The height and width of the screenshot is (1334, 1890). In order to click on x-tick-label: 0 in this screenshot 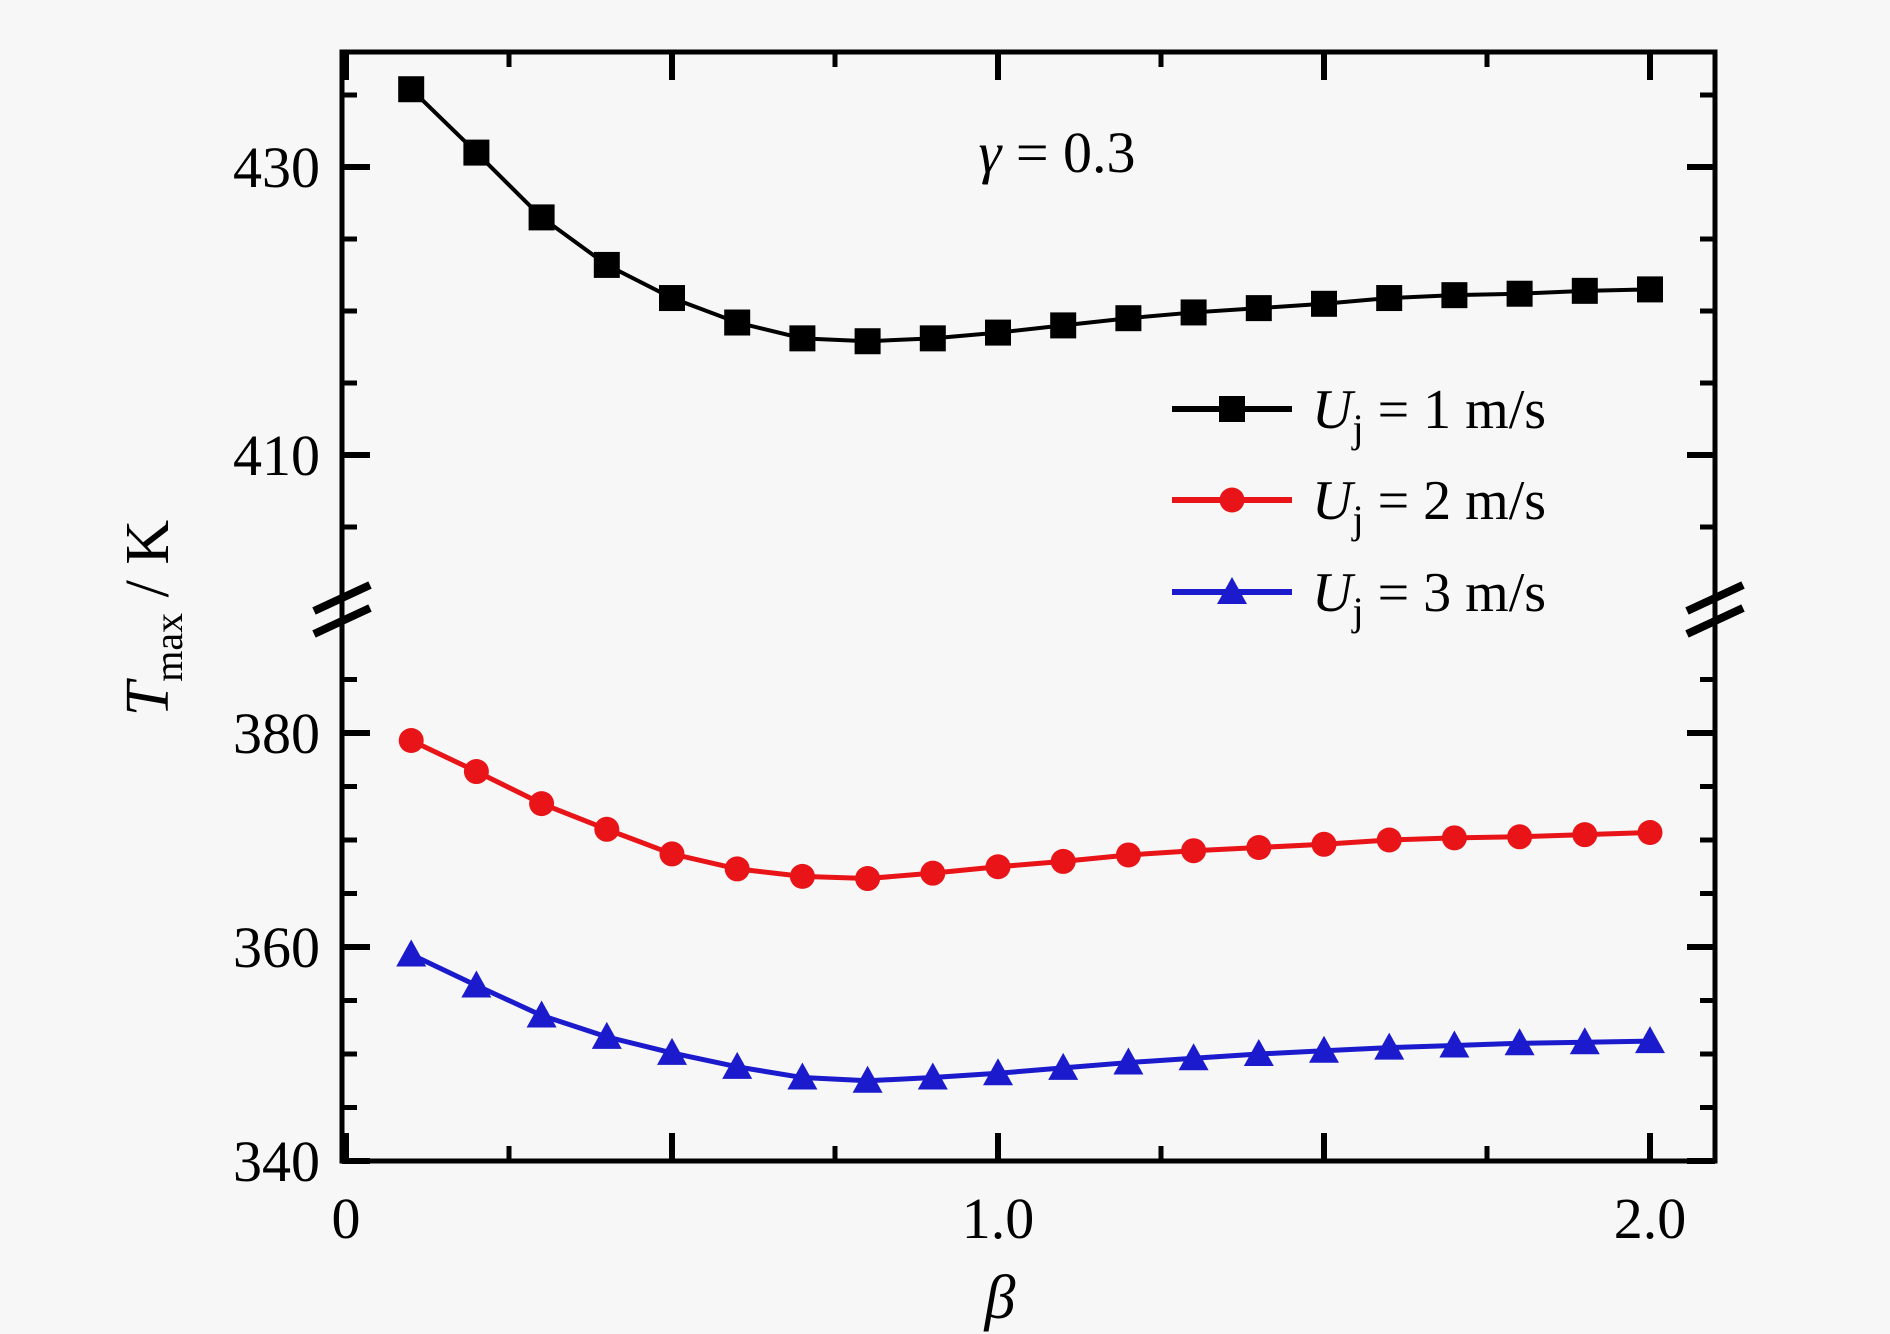, I will do `click(346, 1218)`.